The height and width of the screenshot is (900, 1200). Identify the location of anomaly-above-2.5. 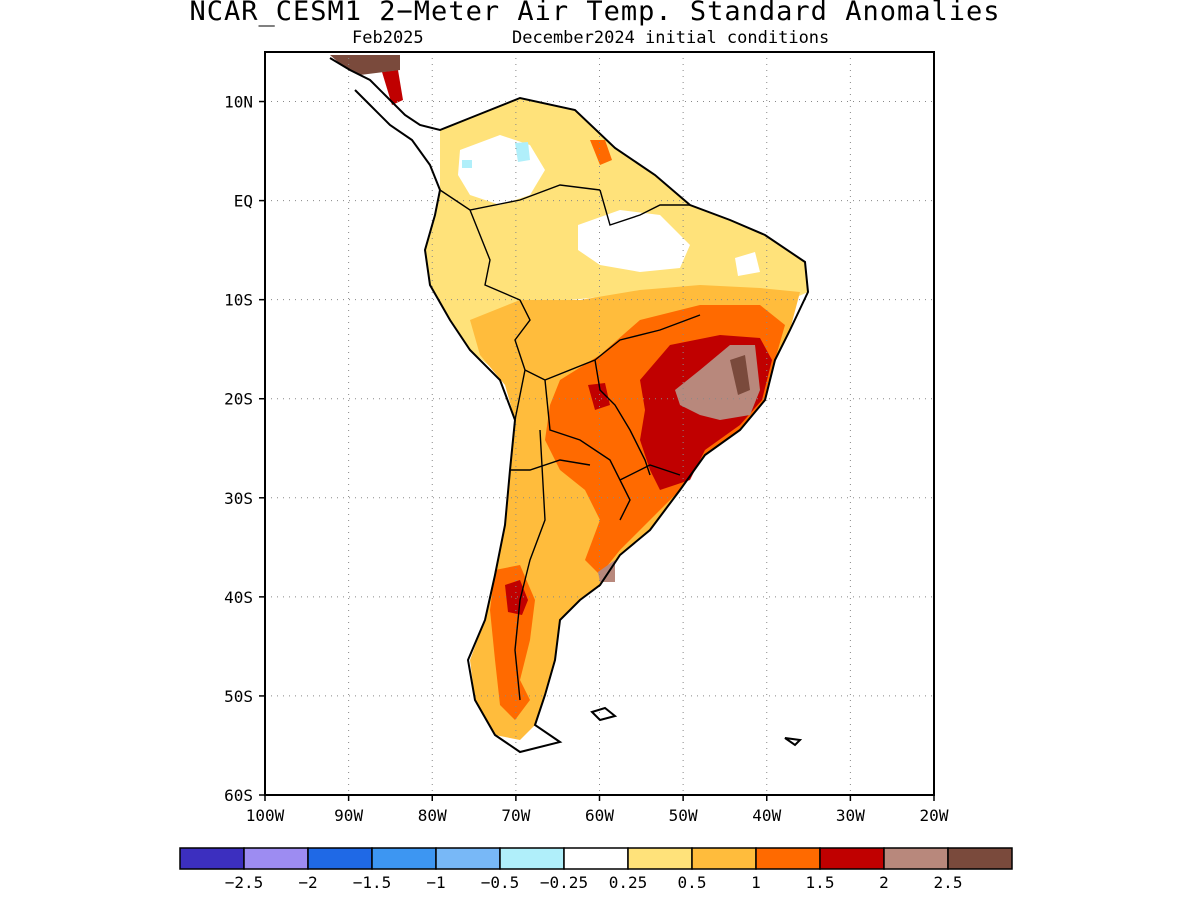
(740, 375).